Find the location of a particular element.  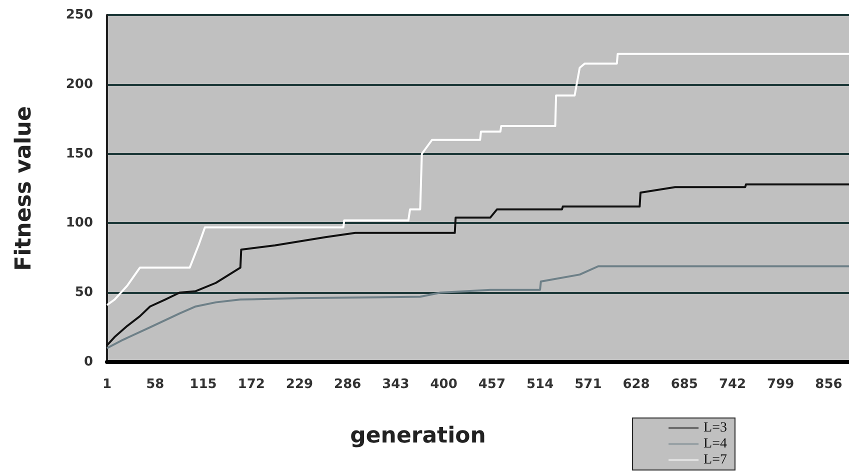

x-tick-label: 856 is located at coordinates (828, 384).